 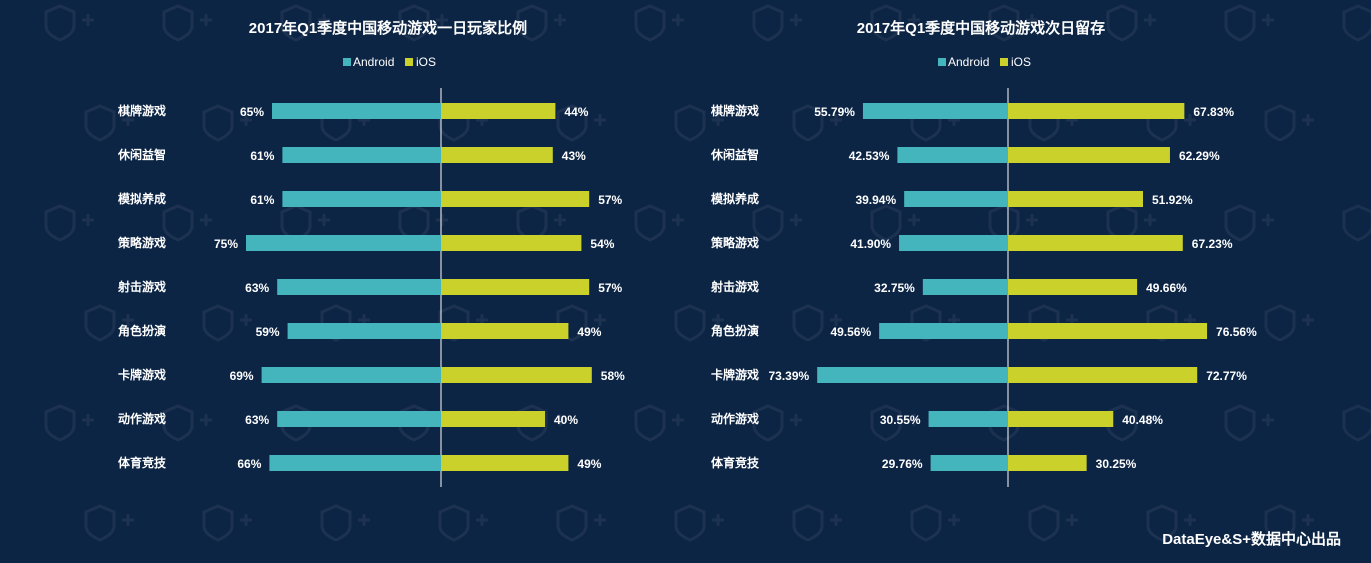 I want to click on category-label: 策略游戏, so click(x=142, y=242).